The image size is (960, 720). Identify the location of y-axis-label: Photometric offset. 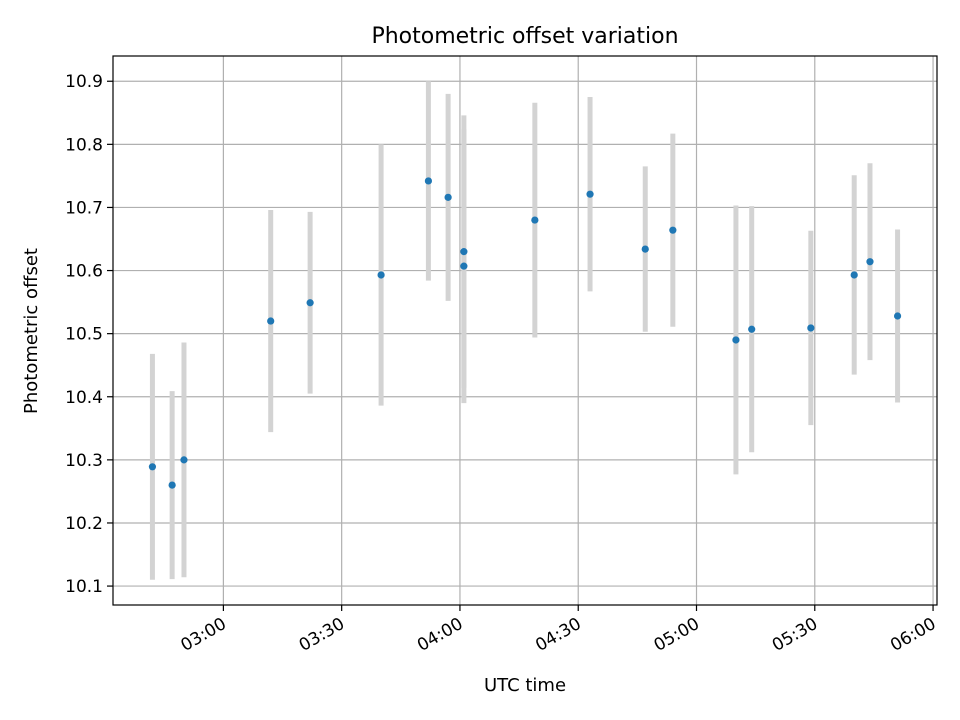
(31, 331).